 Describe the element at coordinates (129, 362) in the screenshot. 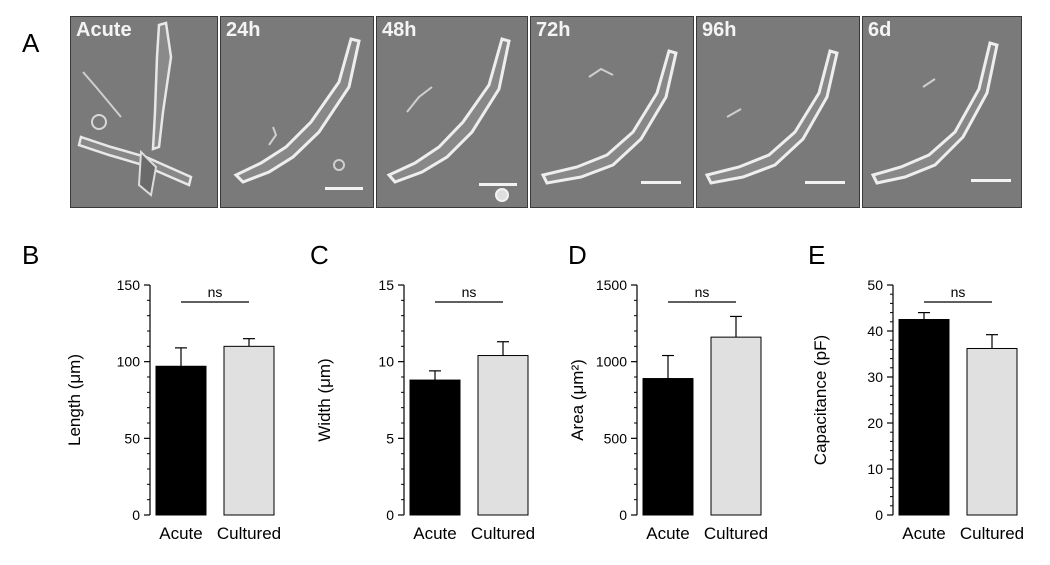

I see `y-tick-label: 100` at that location.